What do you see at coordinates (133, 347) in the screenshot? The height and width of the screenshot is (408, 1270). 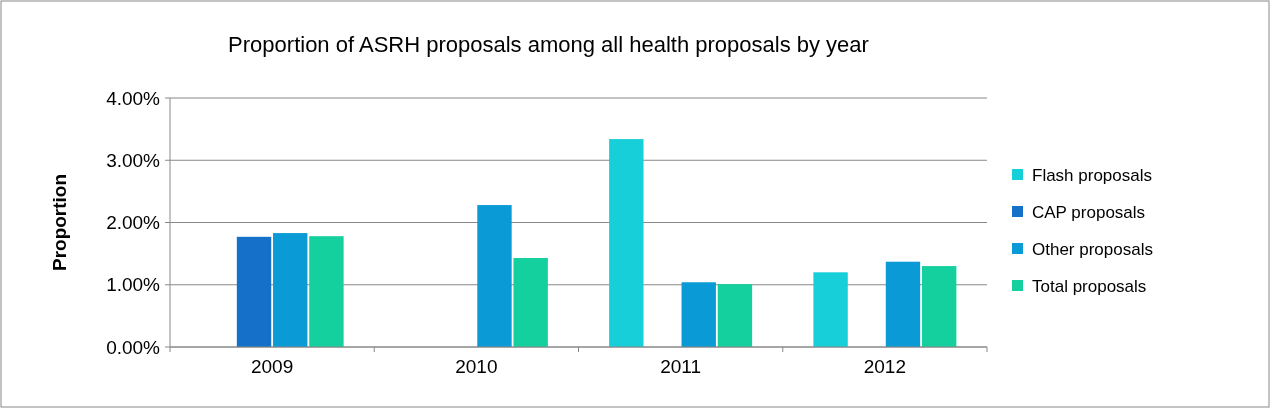 I see `y-tick-label: 0.00%` at bounding box center [133, 347].